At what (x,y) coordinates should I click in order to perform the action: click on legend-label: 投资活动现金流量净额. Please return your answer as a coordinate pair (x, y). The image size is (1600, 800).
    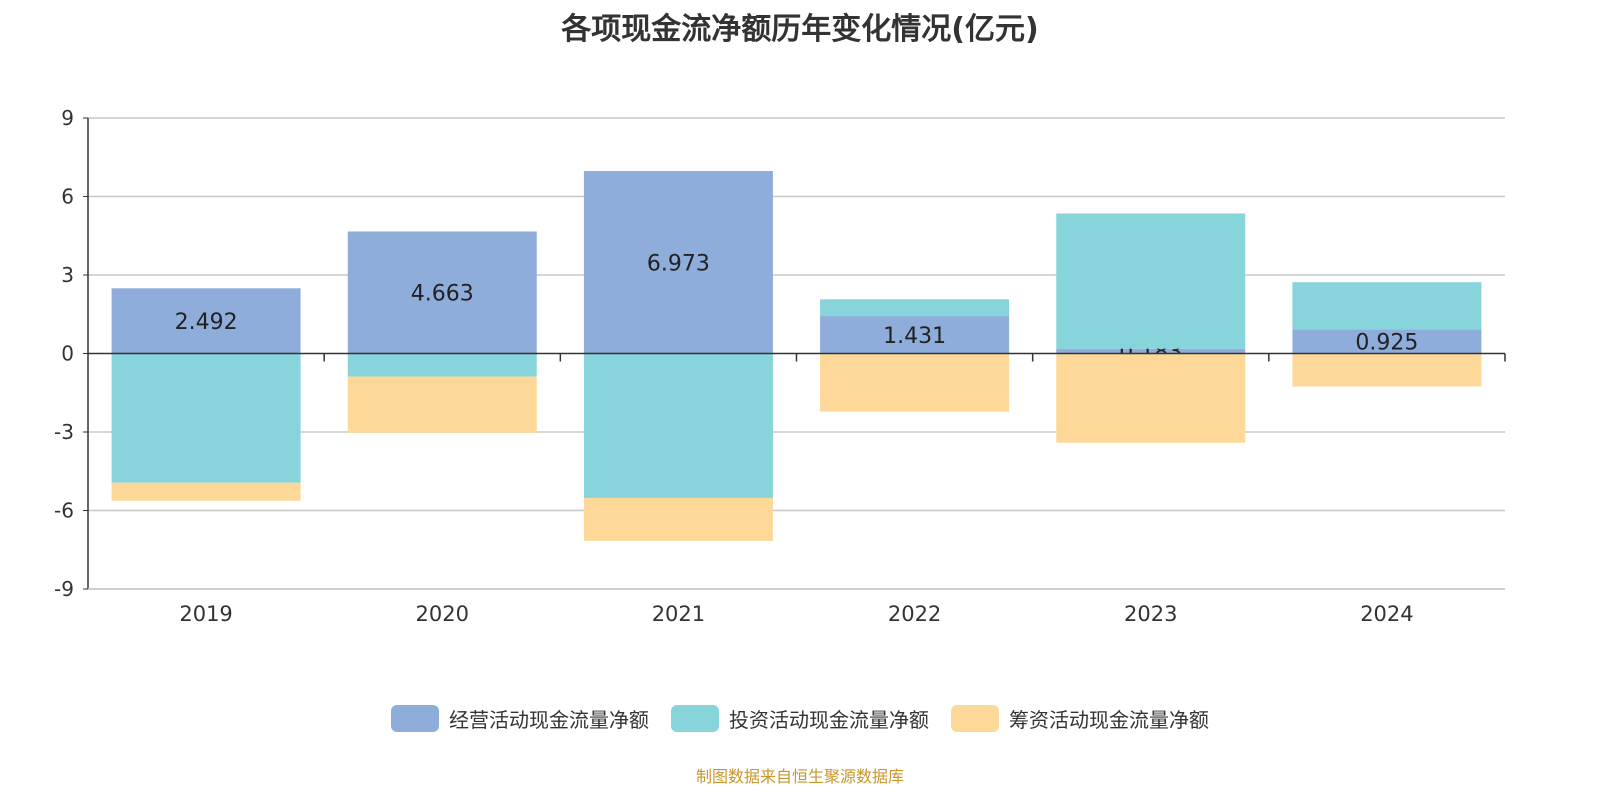
    Looking at the image, I should click on (829, 720).